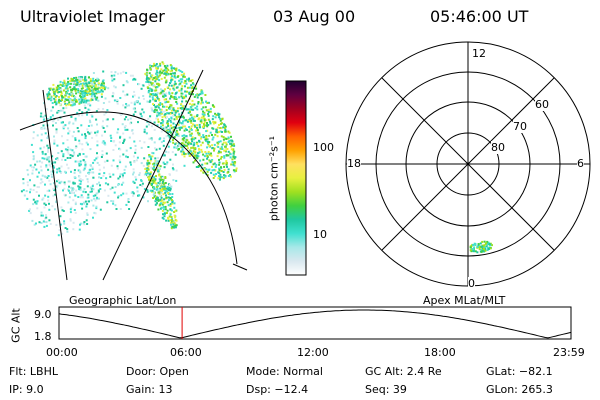 This screenshot has width=600, height=400. Describe the element at coordinates (403, 371) in the screenshot. I see `info-gcalt: GC Alt: 2.4 Re` at that location.